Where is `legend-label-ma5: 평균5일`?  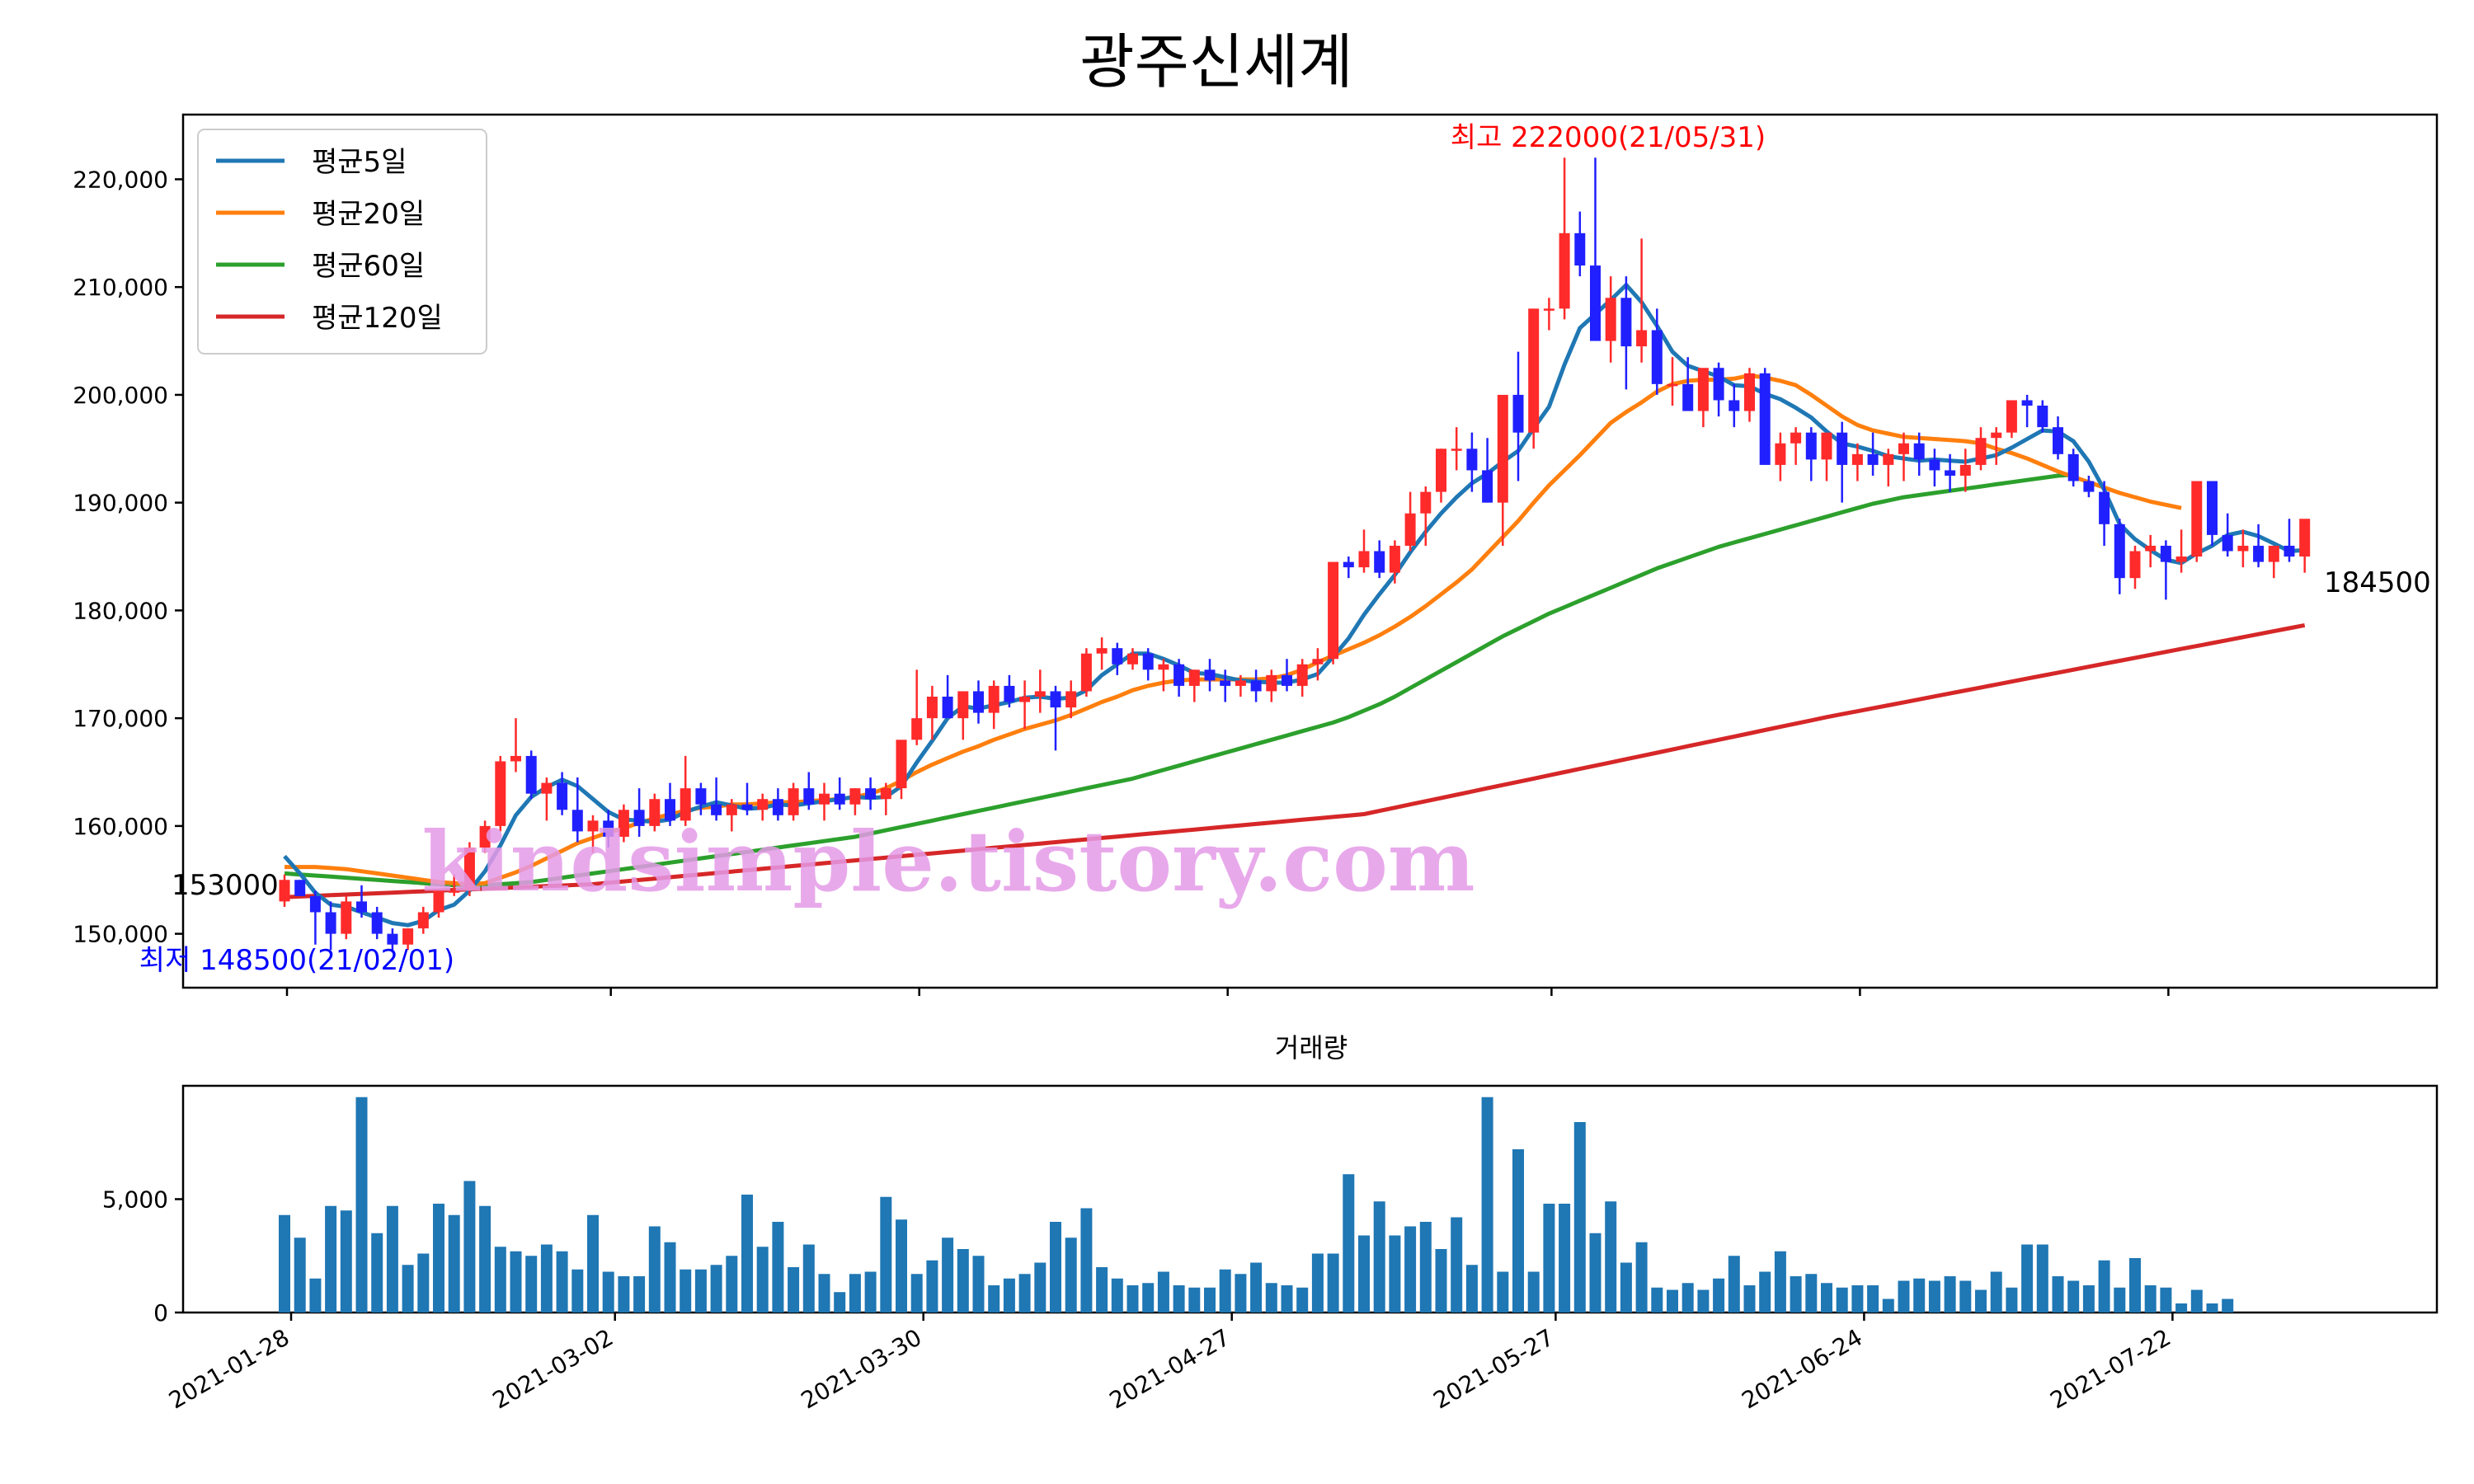
legend-label-ma5: 평균5일 is located at coordinates (359, 162).